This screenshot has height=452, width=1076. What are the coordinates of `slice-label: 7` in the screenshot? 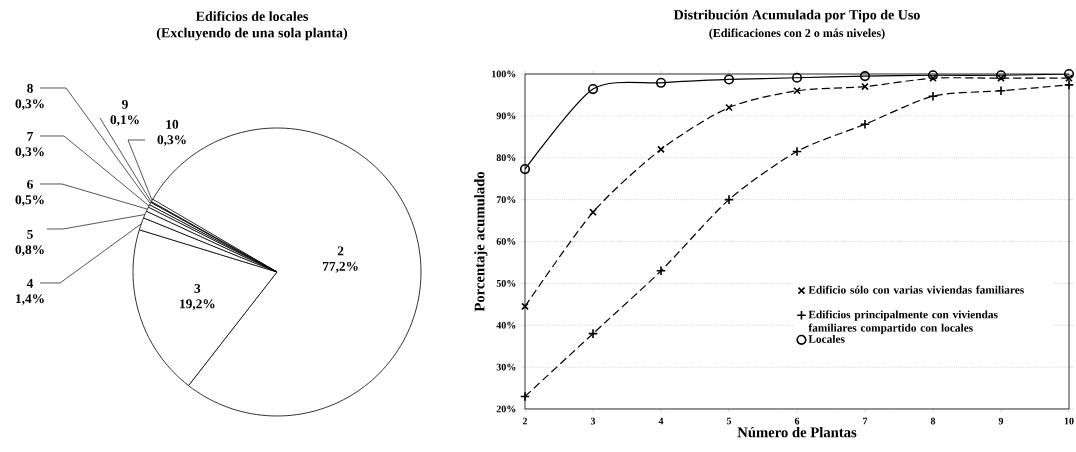 It's located at (30, 136).